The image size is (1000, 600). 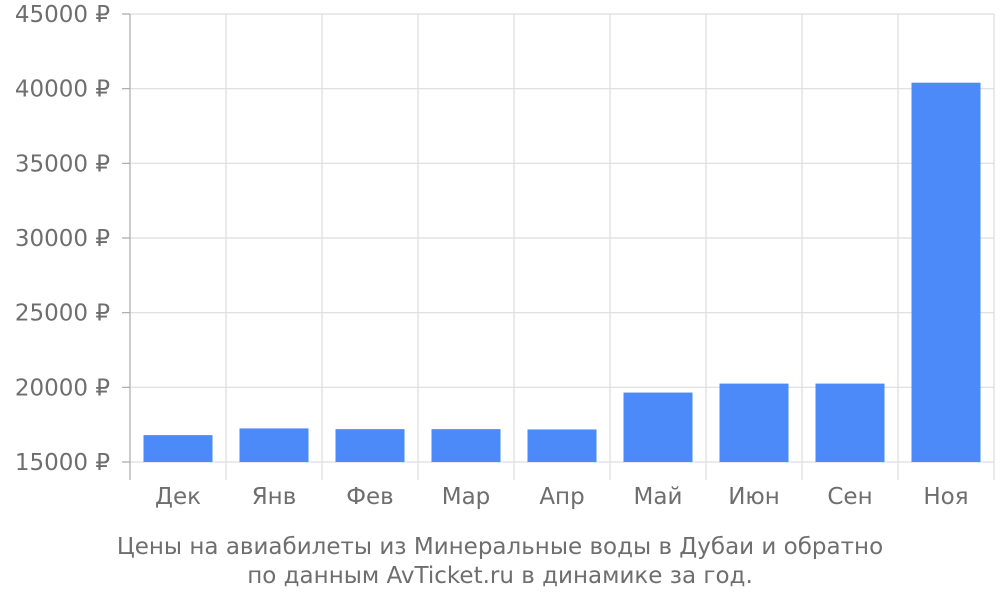 I want to click on y-tick-label: 45000 ₽, so click(x=62, y=15).